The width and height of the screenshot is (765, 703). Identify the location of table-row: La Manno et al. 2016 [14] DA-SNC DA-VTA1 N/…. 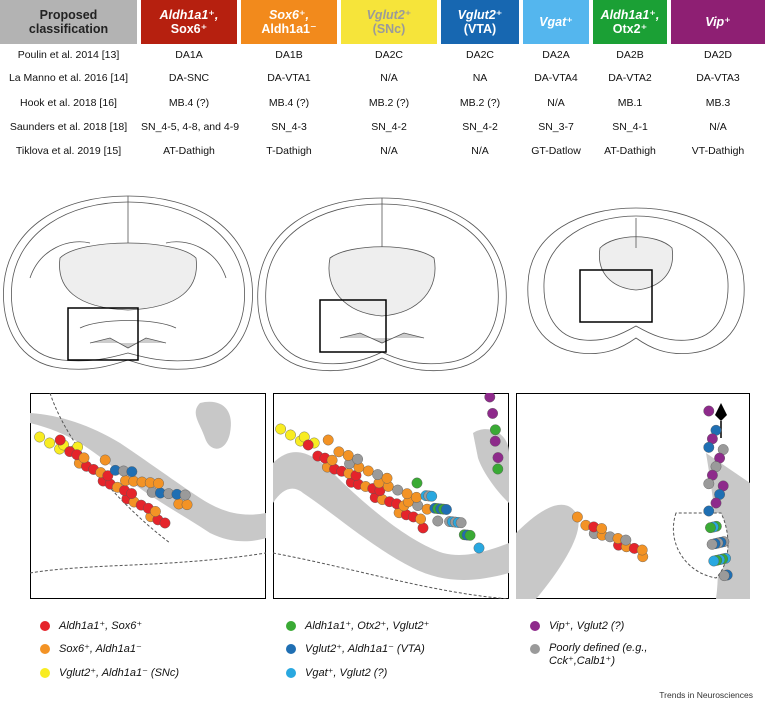
(382, 82).